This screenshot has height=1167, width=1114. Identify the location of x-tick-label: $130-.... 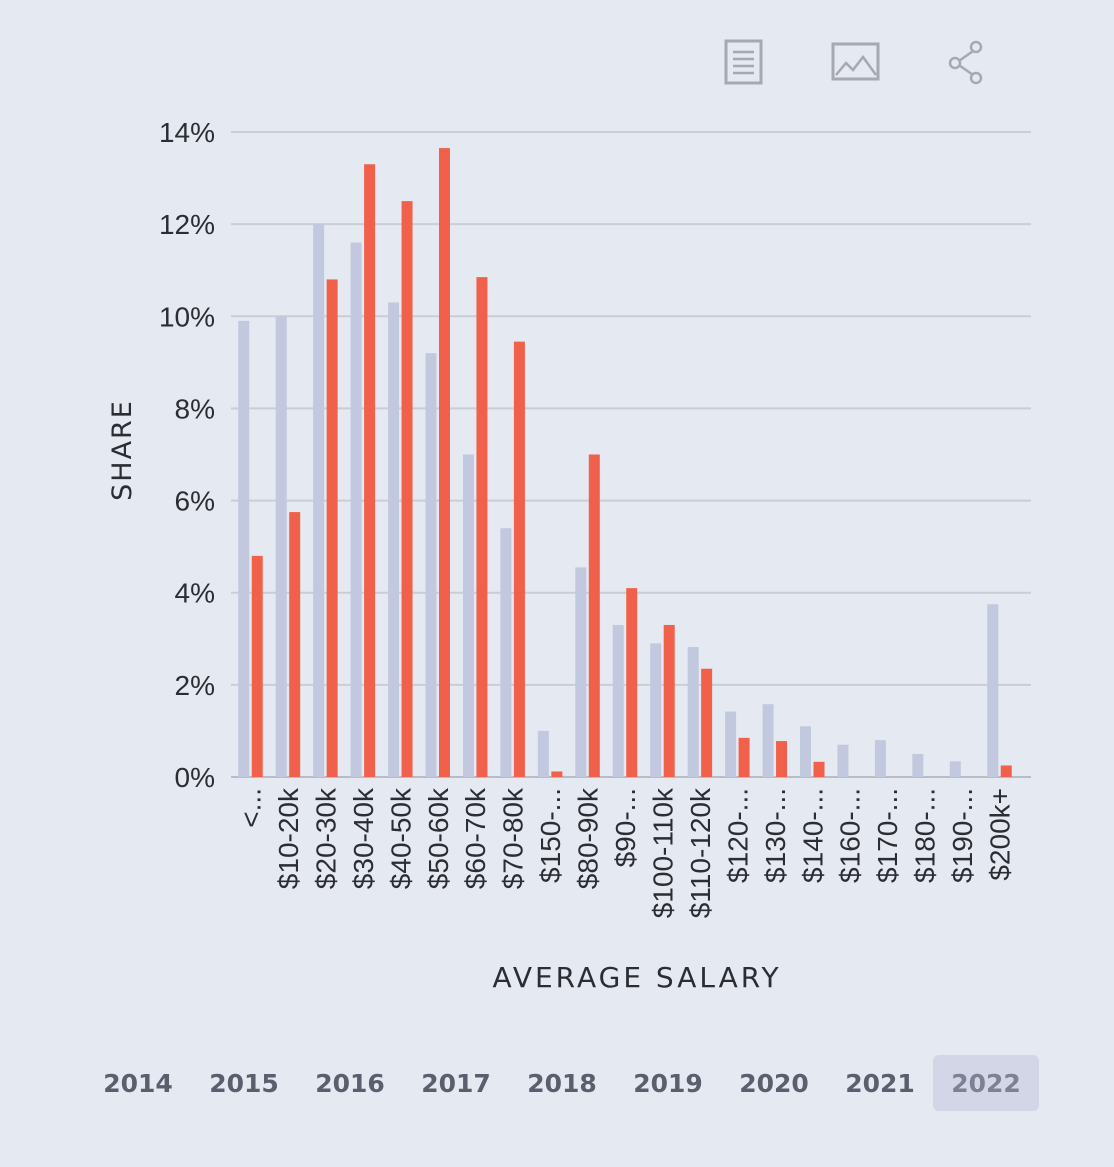
(775, 835).